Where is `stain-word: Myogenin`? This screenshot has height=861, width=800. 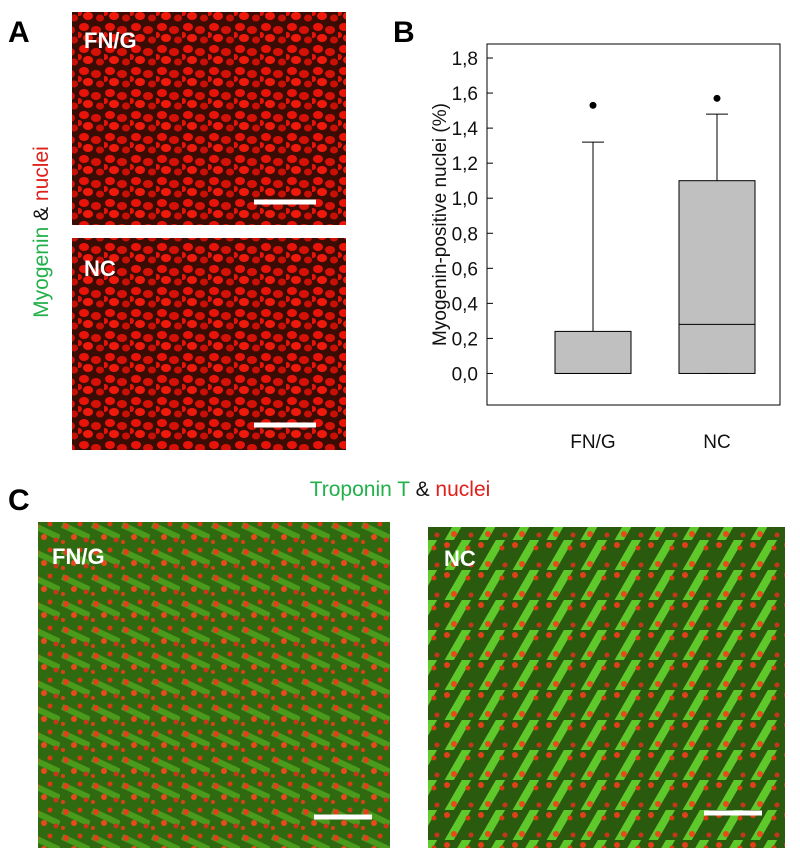
stain-word: Myogenin is located at coordinates (41, 272).